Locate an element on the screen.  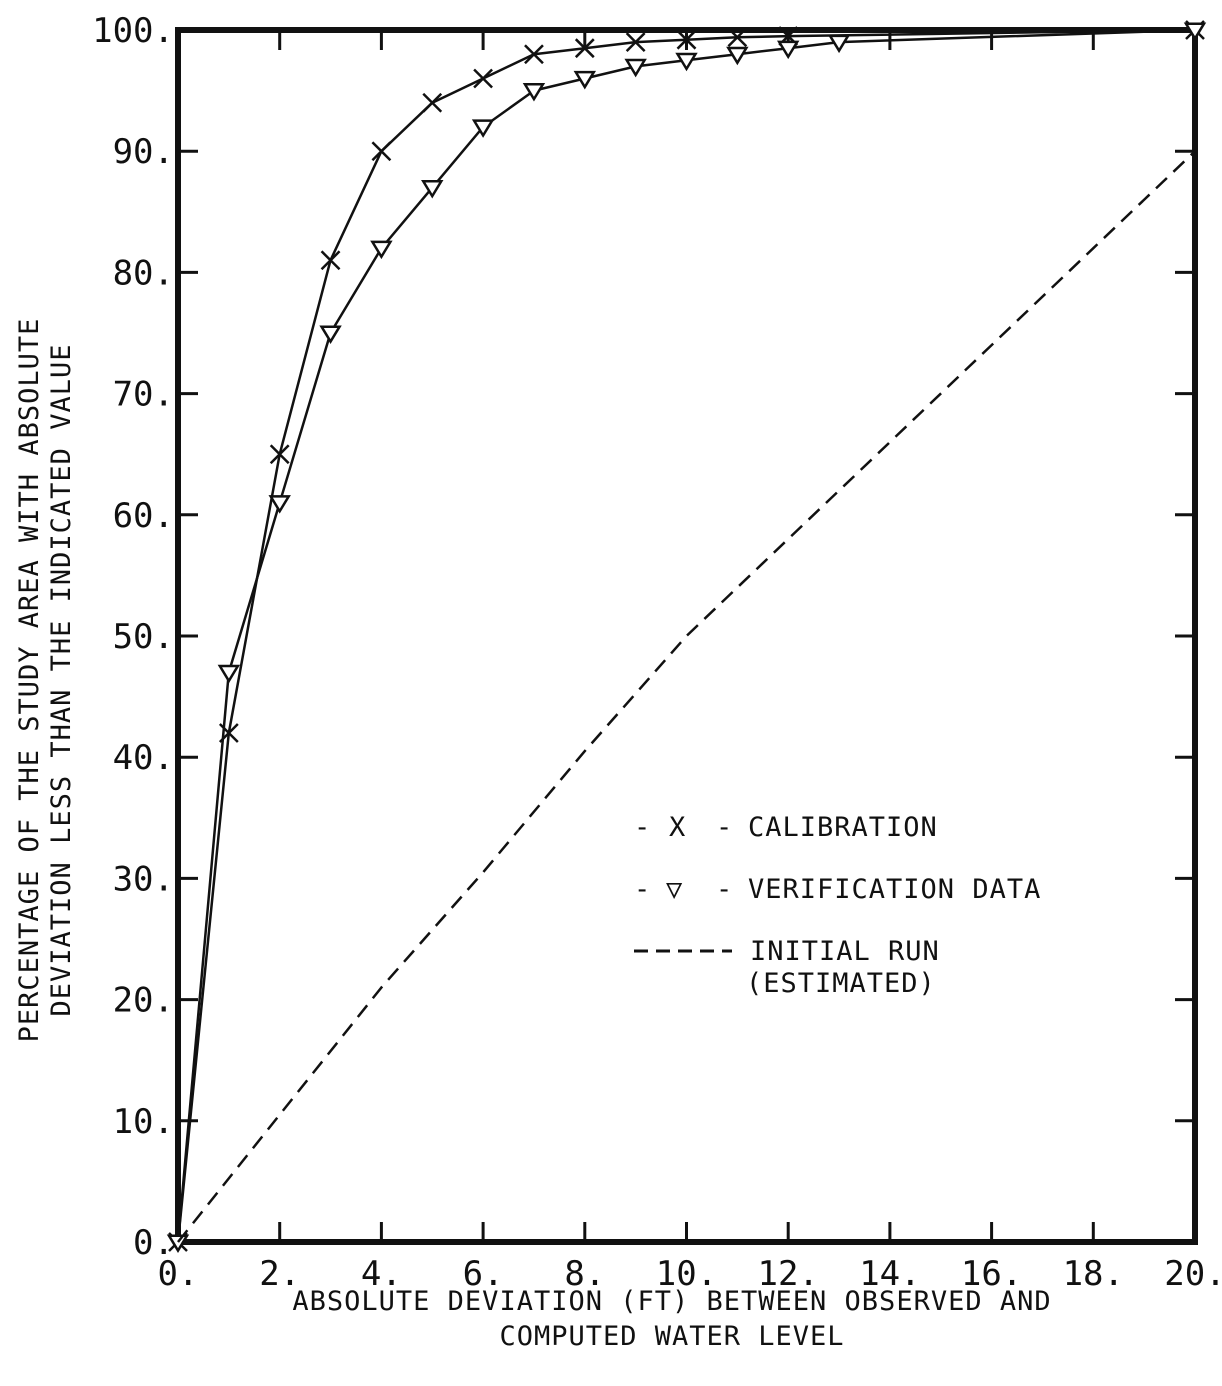
legend-item-initial-run: INITIAL RUN (ESTIMATED) is located at coordinates (787, 967).